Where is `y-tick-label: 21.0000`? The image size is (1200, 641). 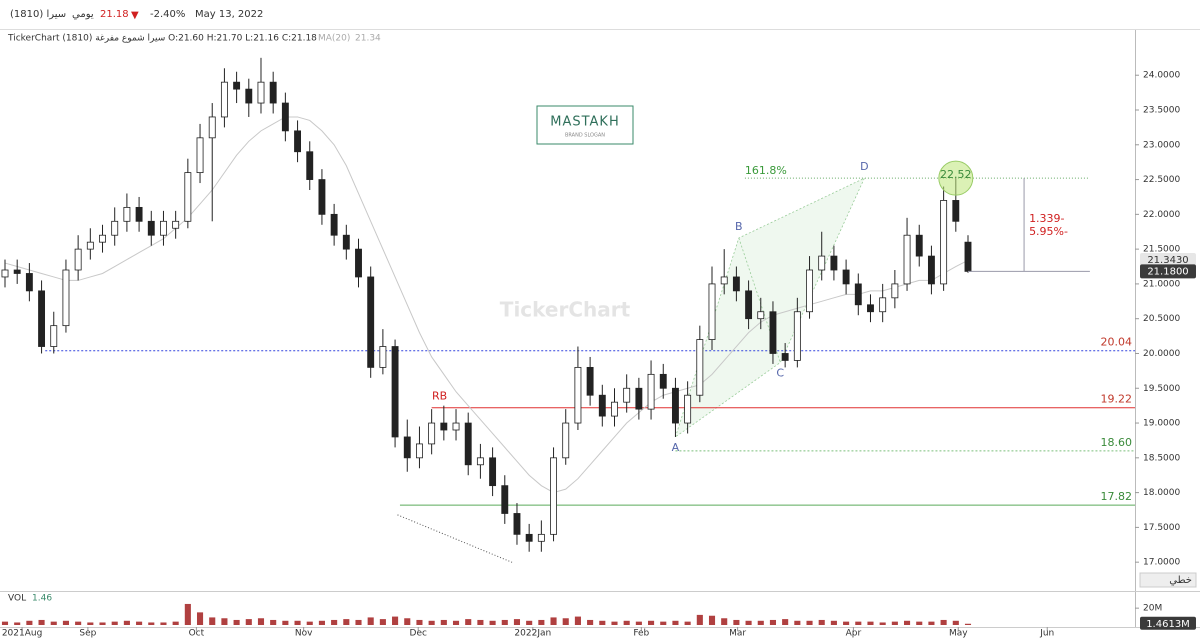 y-tick-label: 21.0000 is located at coordinates (1161, 284).